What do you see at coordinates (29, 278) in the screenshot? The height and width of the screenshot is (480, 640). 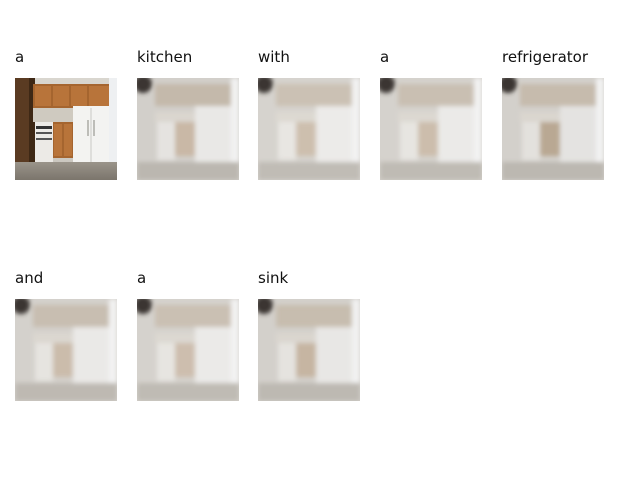 I see `caption-word: and` at bounding box center [29, 278].